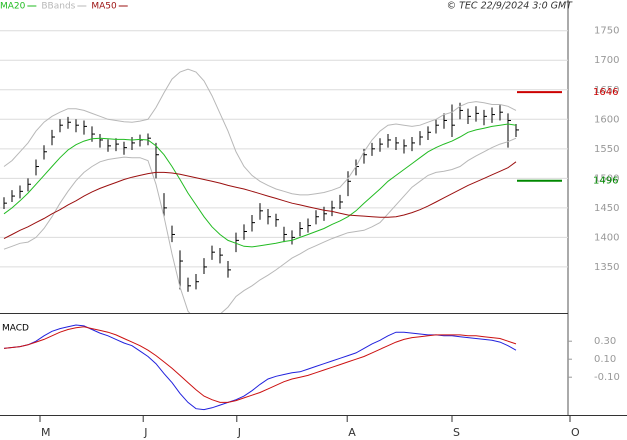 The width and height of the screenshot is (627, 440). I want to click on panel-label: MACD, so click(15, 329).